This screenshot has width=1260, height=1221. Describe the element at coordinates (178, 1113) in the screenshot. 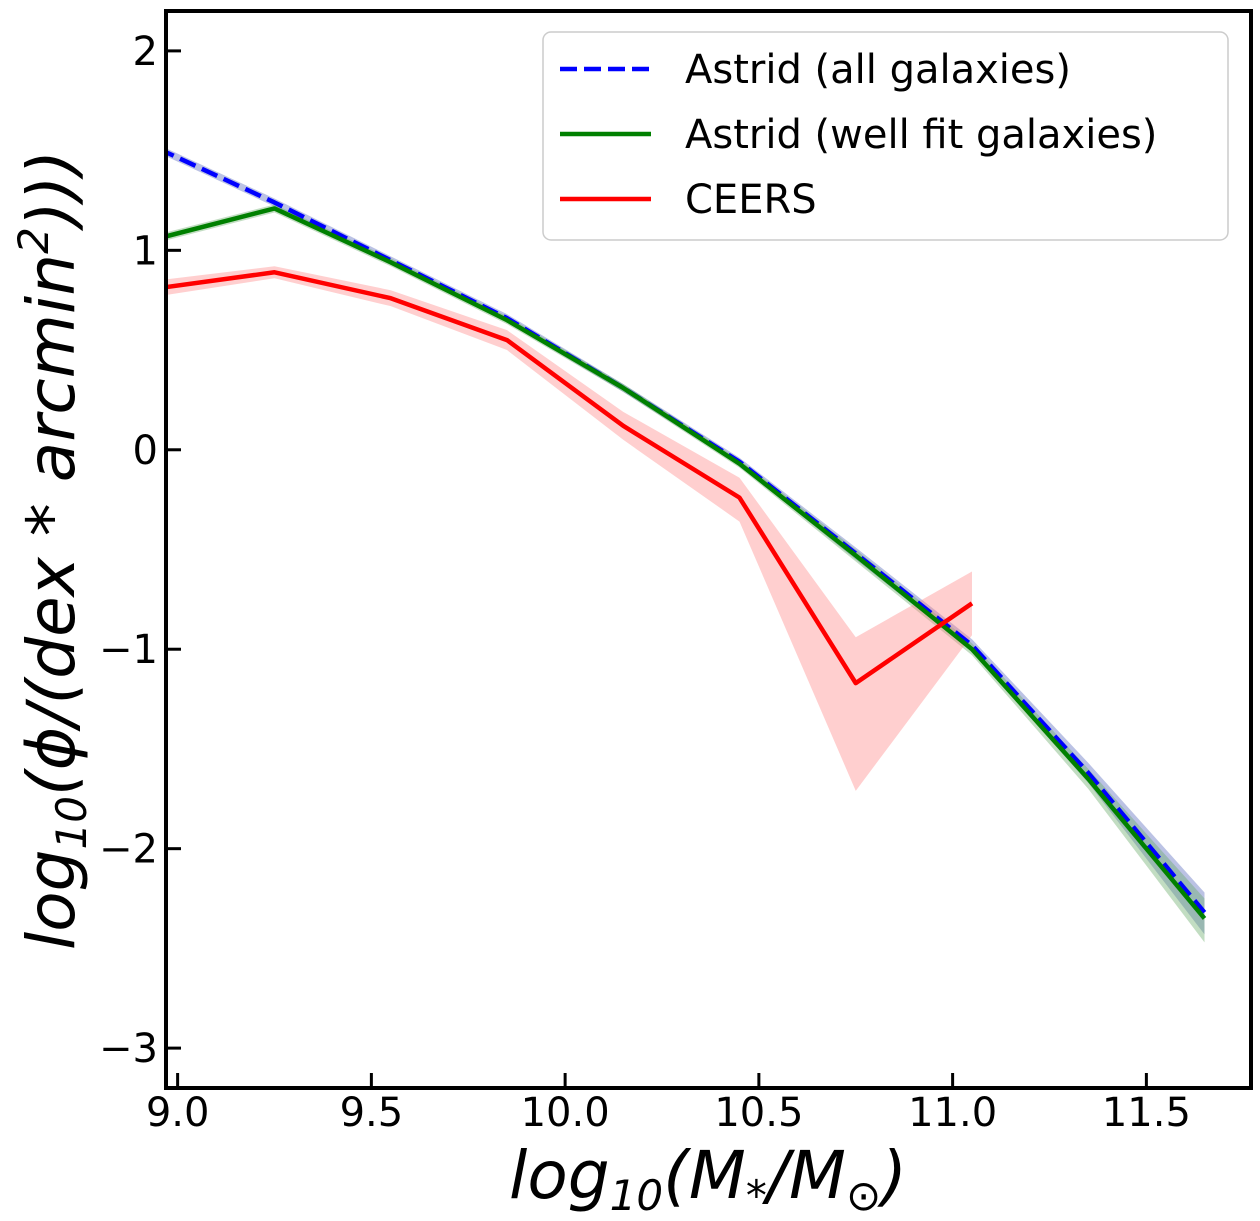

I see `x-tick-label: 9.0` at that location.